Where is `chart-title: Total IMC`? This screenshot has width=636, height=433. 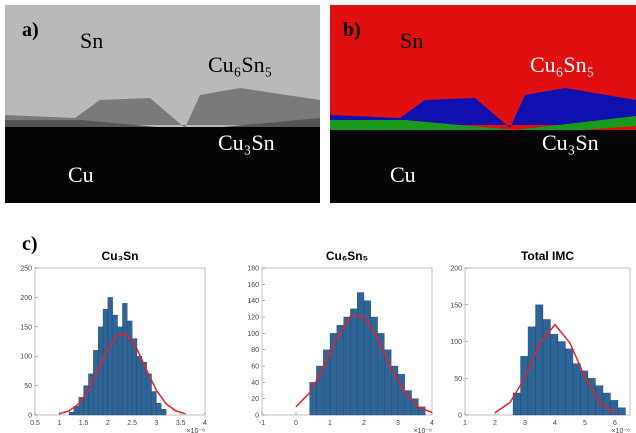 chart-title: Total IMC is located at coordinates (547, 256).